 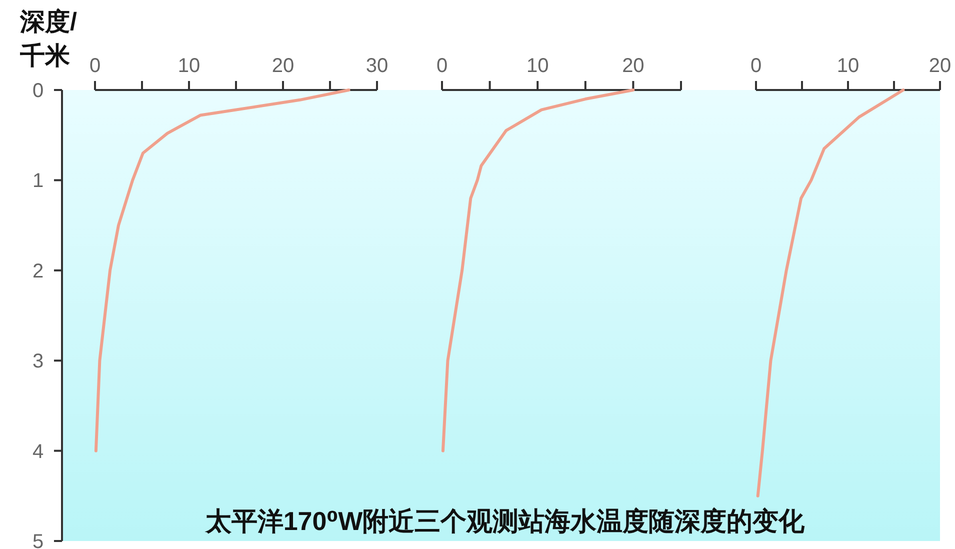 What do you see at coordinates (38, 451) in the screenshot?
I see `y-tick-label: 4` at bounding box center [38, 451].